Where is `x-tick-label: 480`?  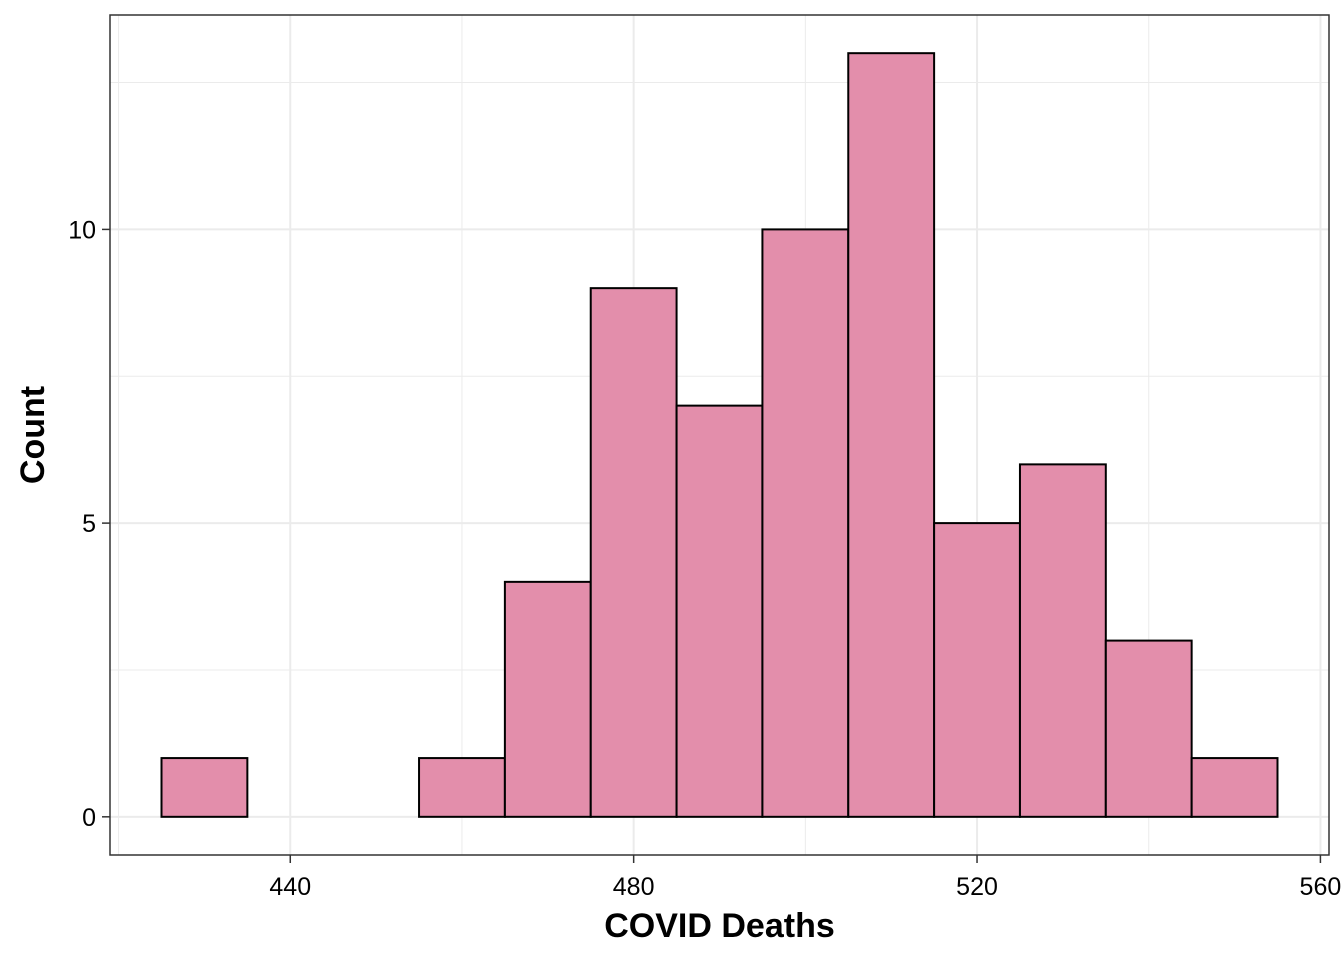 x-tick-label: 480 is located at coordinates (634, 887).